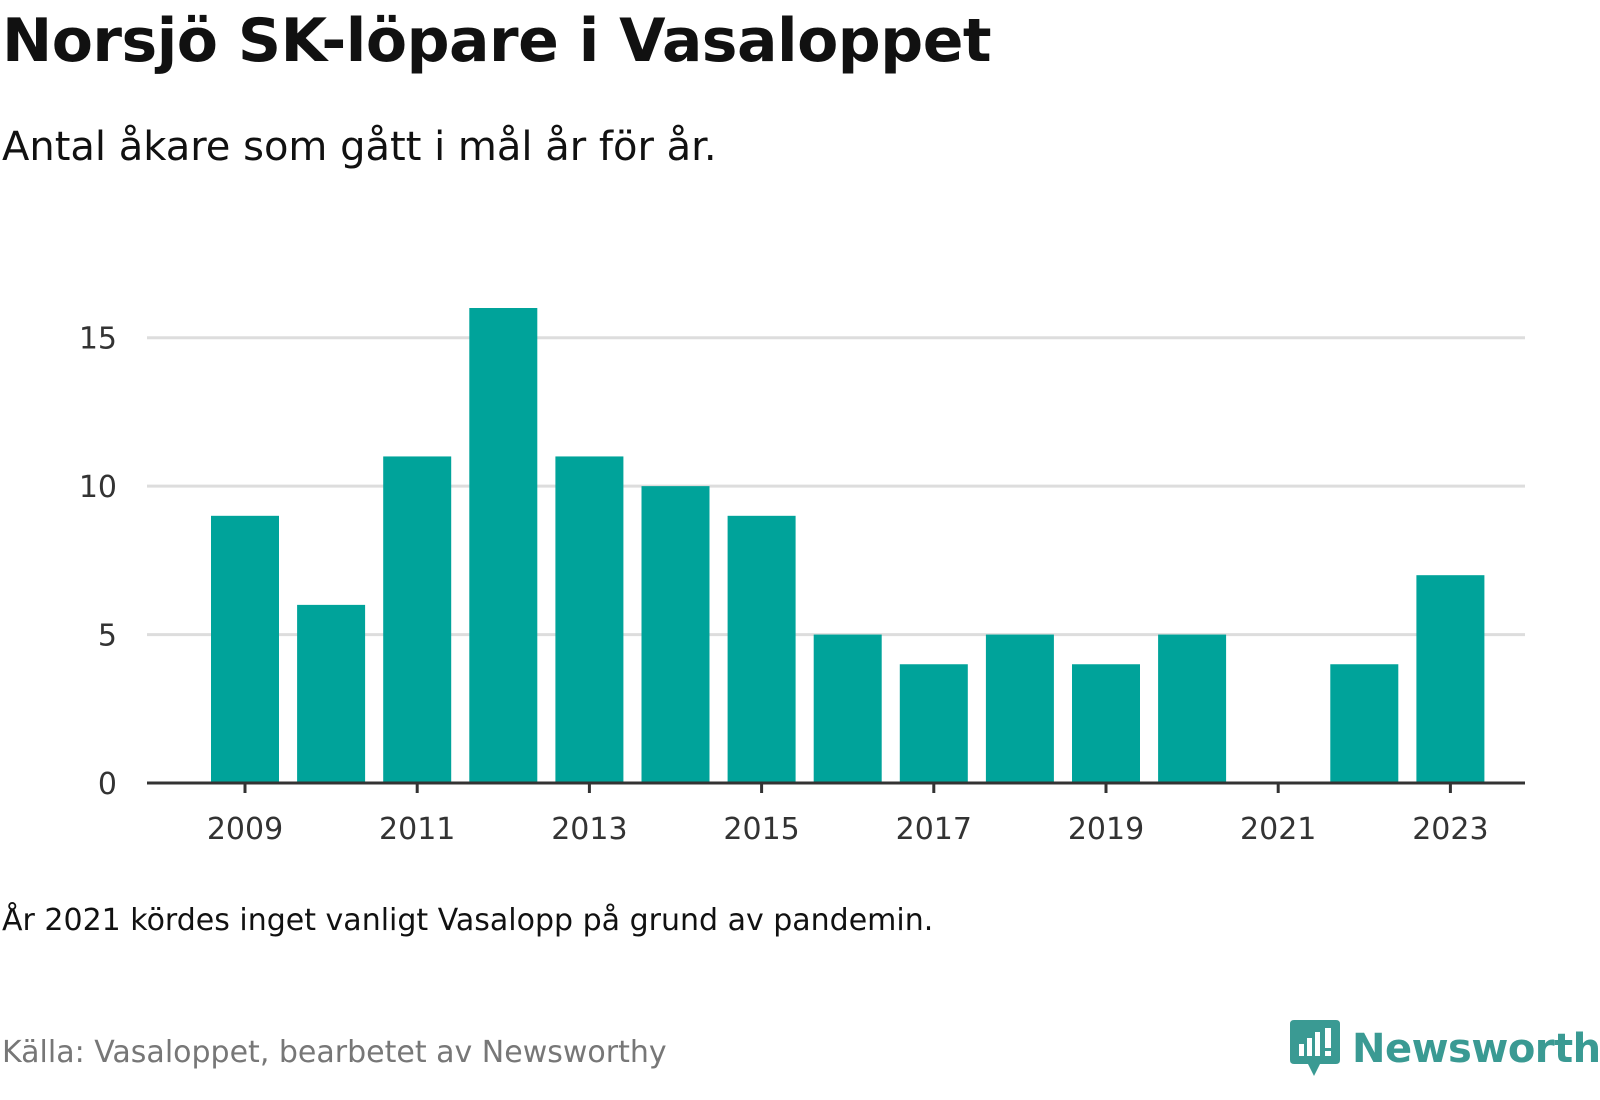 The height and width of the screenshot is (1100, 1600). What do you see at coordinates (98, 487) in the screenshot?
I see `y-tick-label: 10` at bounding box center [98, 487].